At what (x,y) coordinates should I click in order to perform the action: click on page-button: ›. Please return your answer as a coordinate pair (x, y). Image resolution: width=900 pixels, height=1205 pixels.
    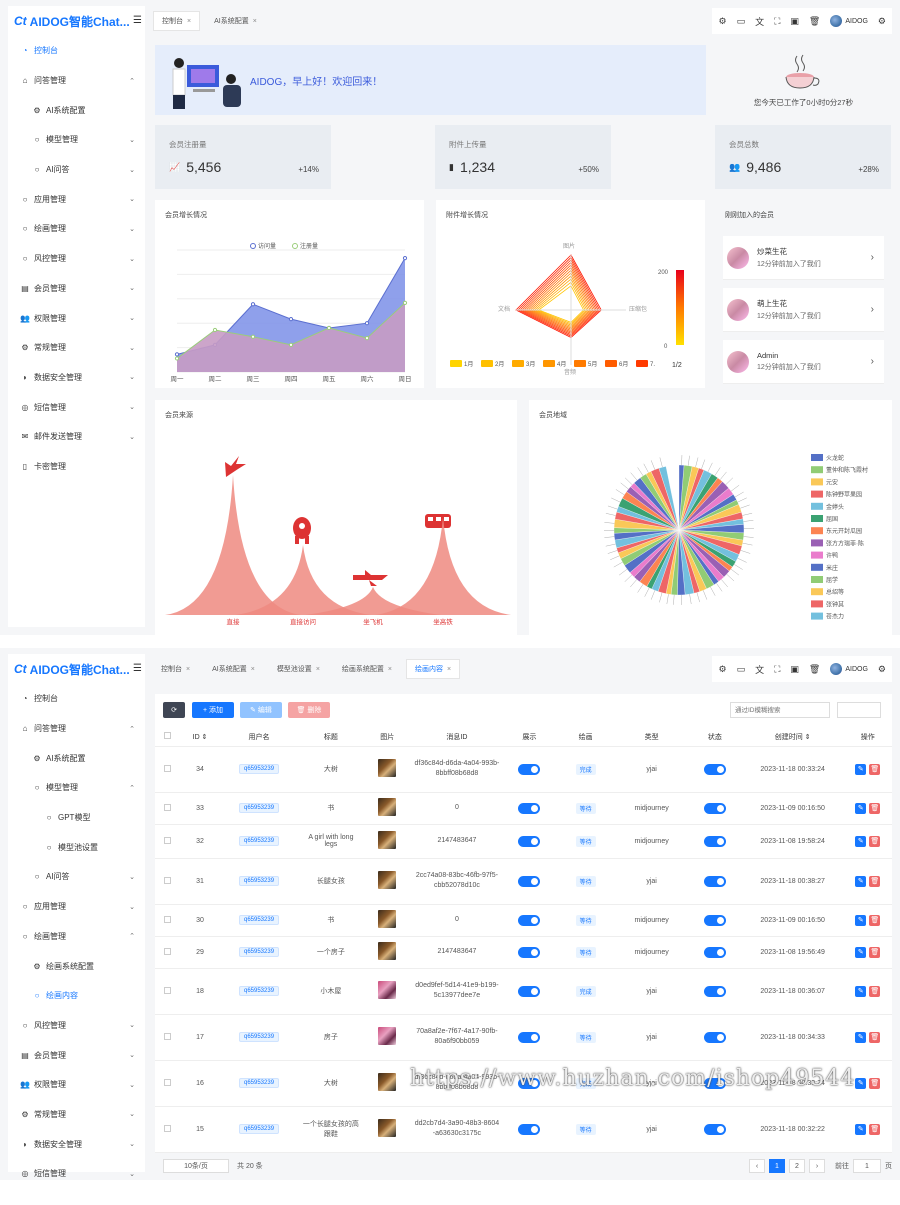
    Looking at the image, I should click on (817, 1166).